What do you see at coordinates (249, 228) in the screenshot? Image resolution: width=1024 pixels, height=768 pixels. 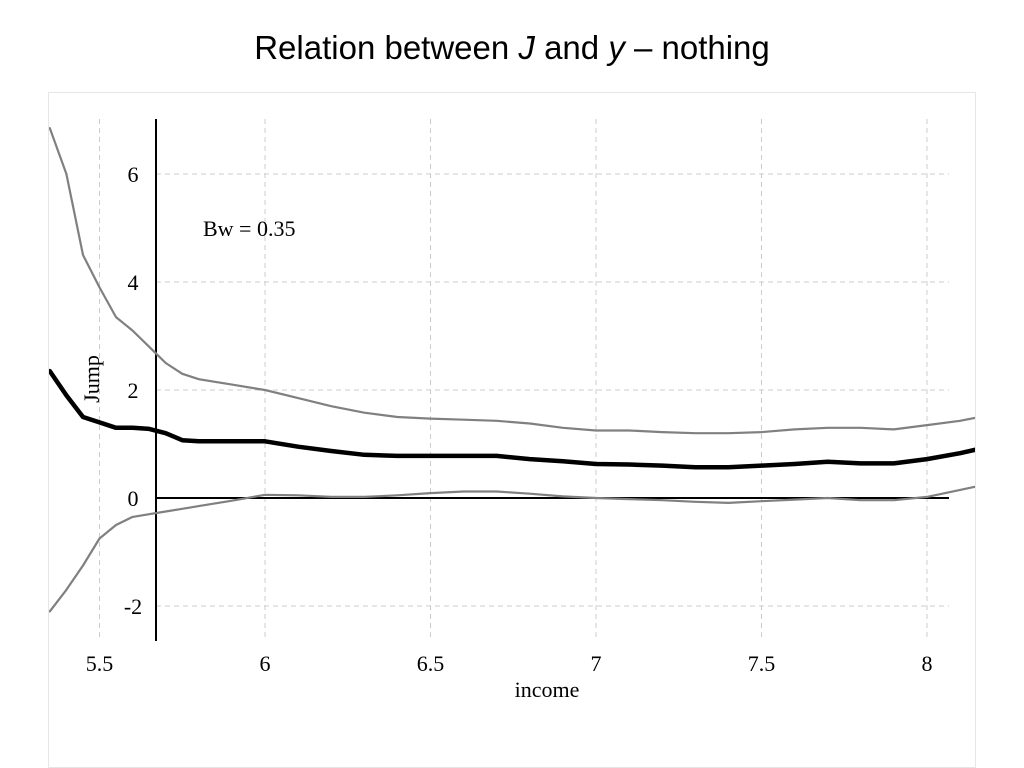 I see `bandwidth-annotation: Bw = 0.35` at bounding box center [249, 228].